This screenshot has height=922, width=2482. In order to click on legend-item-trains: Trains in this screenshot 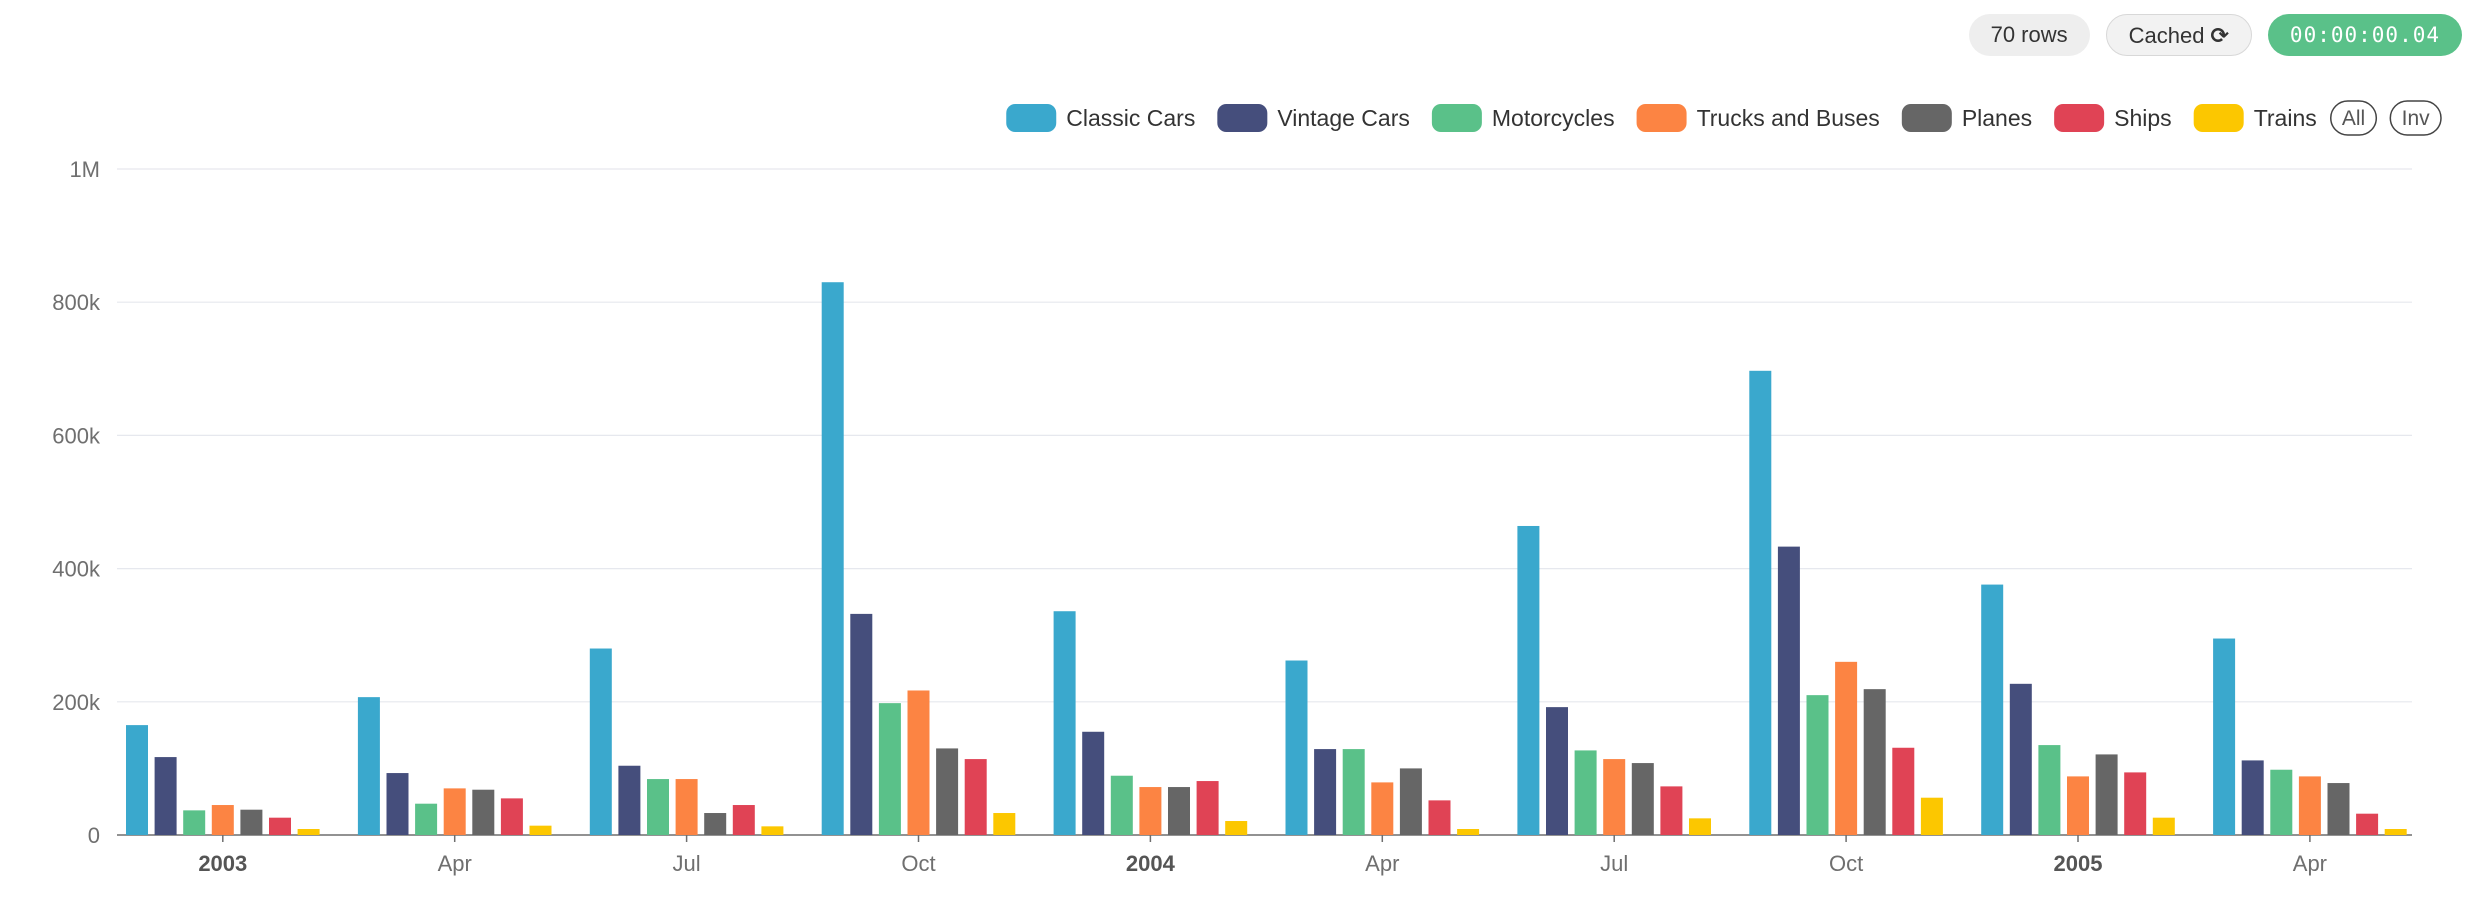, I will do `click(2255, 118)`.